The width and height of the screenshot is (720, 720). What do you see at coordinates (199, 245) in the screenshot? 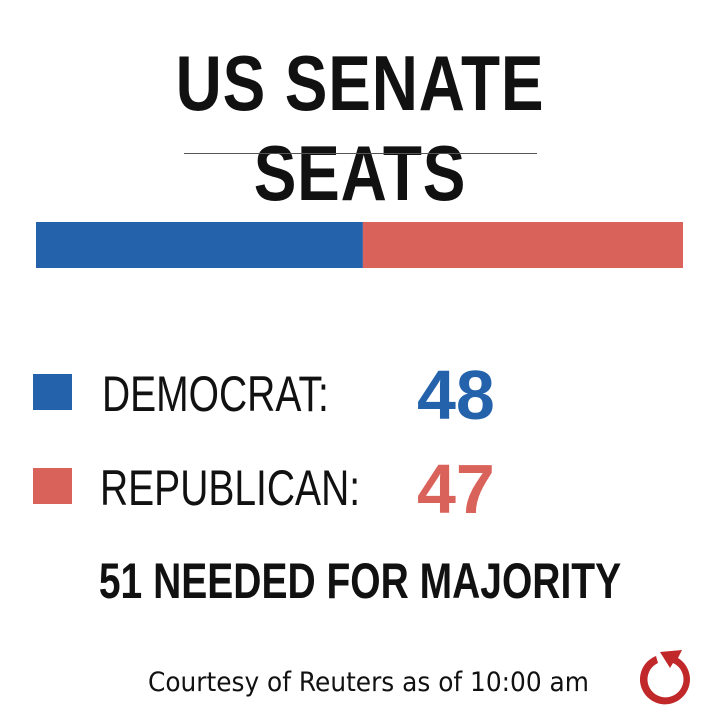
I see `bar-segment-democrat` at bounding box center [199, 245].